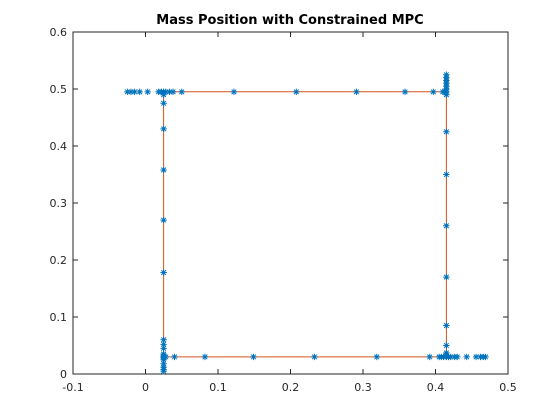 The image size is (560, 420). I want to click on y-tick-label: 0.2, so click(59, 260).